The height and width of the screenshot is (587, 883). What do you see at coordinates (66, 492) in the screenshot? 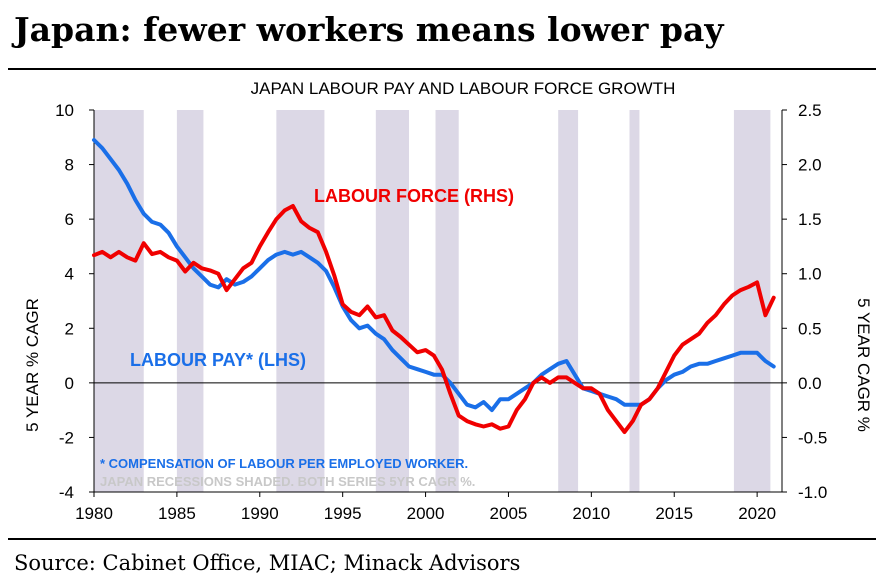
I see `left-tick-label: -4` at bounding box center [66, 492].